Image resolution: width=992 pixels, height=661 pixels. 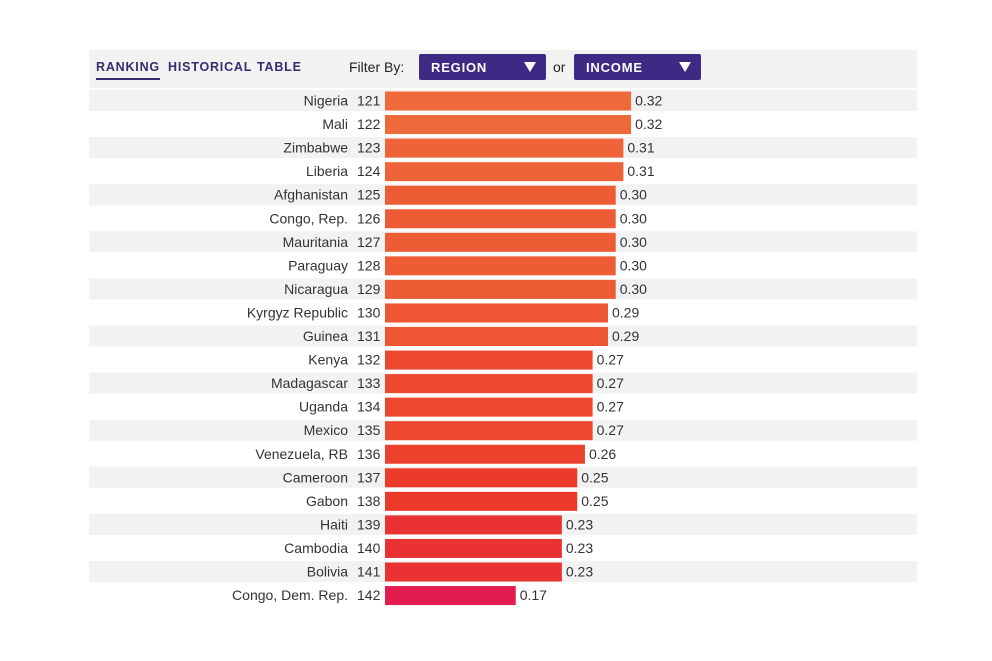 What do you see at coordinates (325, 336) in the screenshot?
I see `country-label: Guinea` at bounding box center [325, 336].